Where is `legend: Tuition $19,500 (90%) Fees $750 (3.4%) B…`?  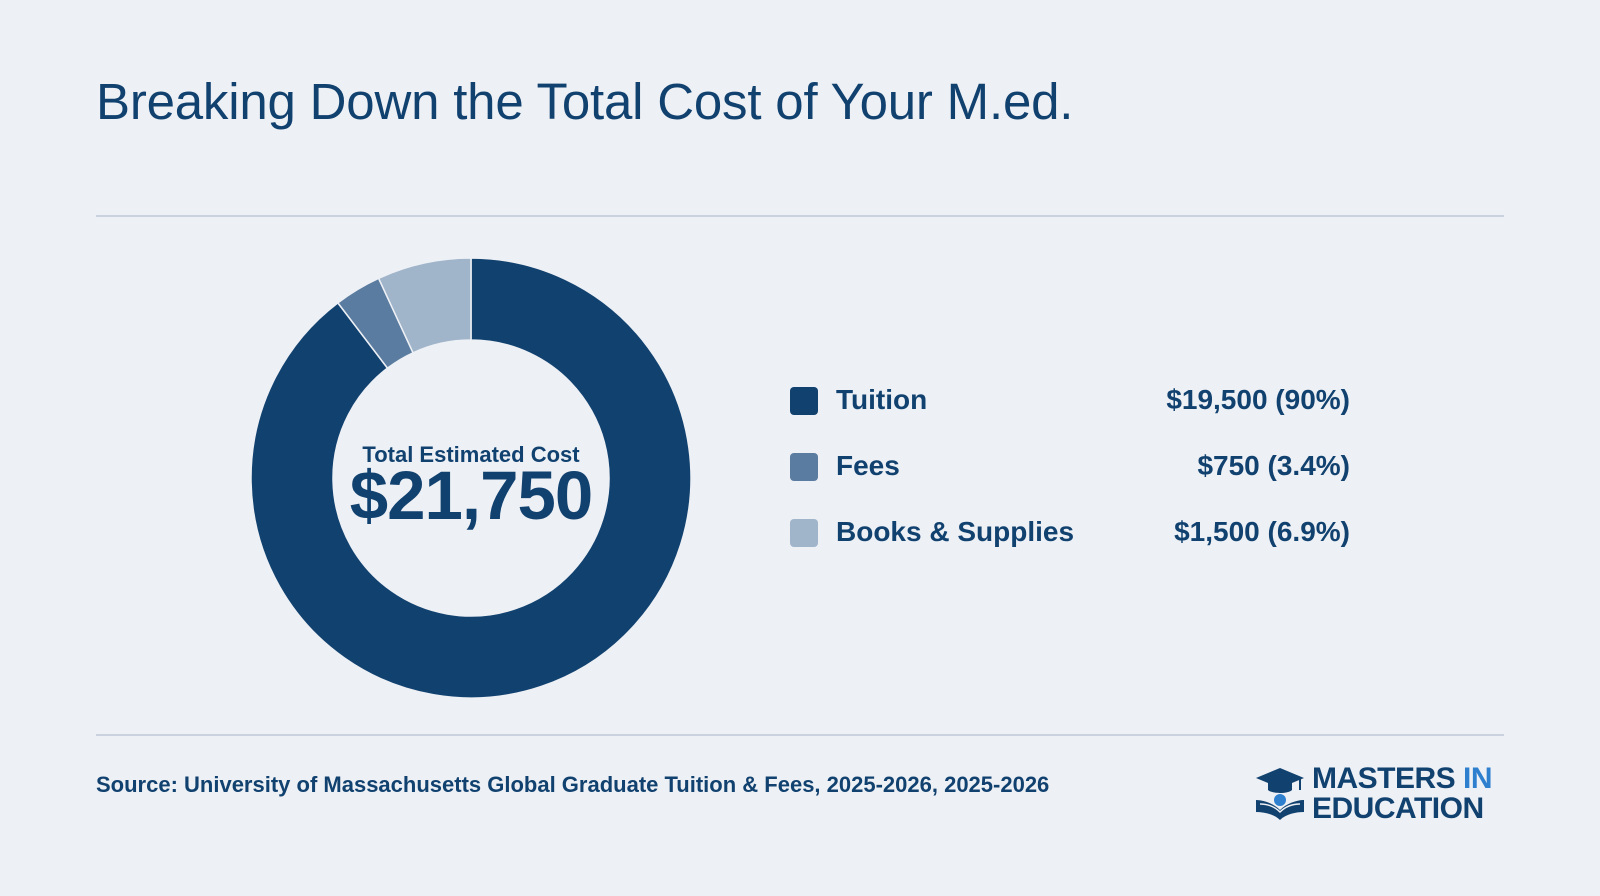
legend: Tuition $19,500 (90%) Fees $750 (3.4%) B… is located at coordinates (1070, 475).